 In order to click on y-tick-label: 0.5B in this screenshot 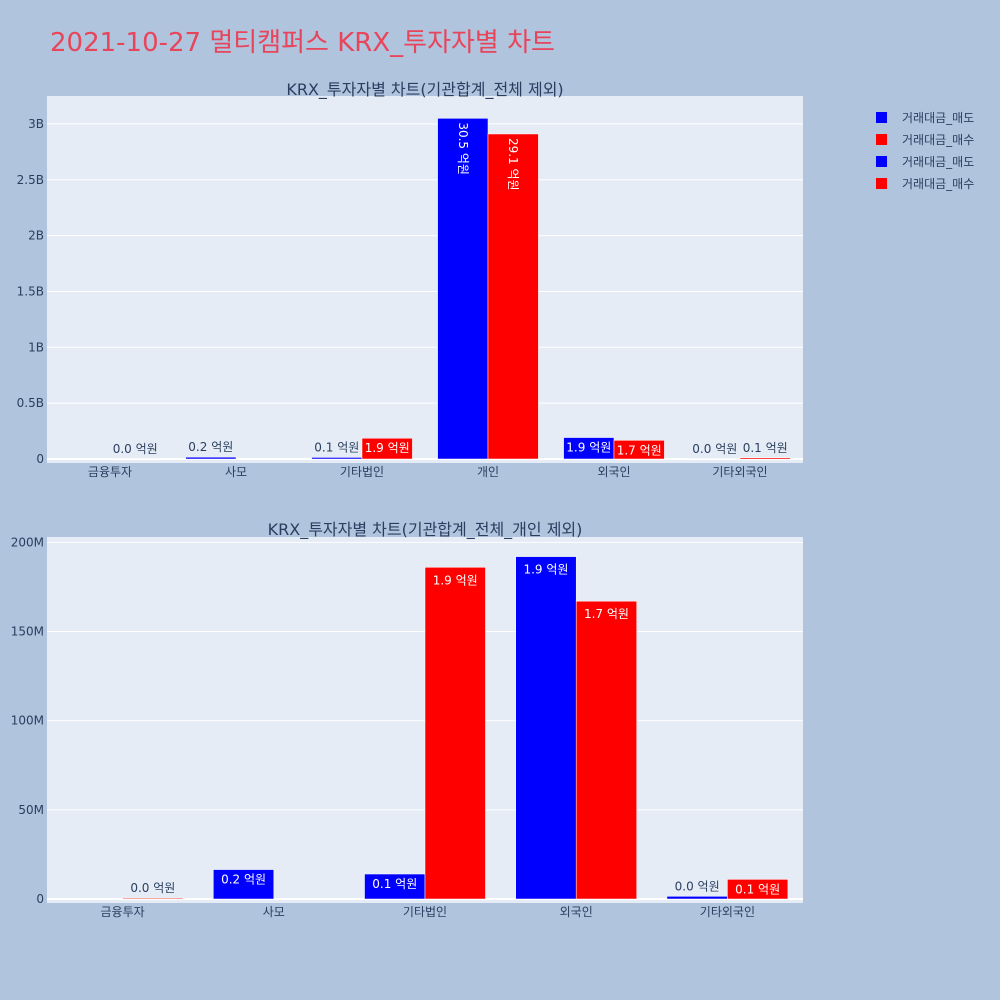, I will do `click(30, 403)`.